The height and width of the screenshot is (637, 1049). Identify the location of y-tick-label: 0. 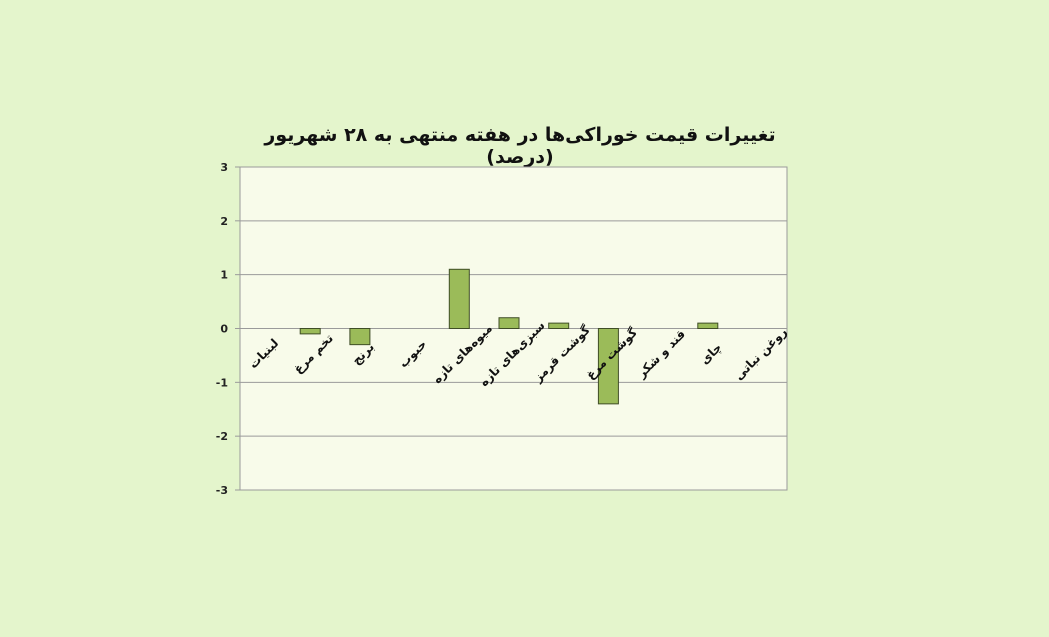
(224, 329).